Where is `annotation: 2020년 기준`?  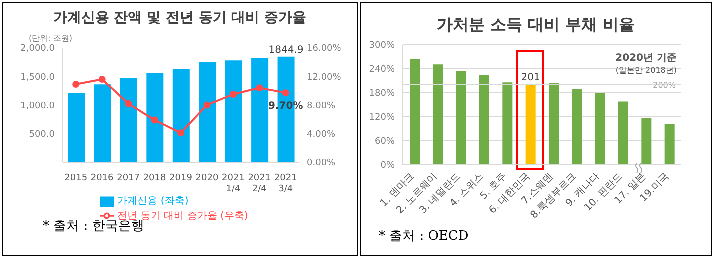 annotation: 2020년 기준 is located at coordinates (646, 58).